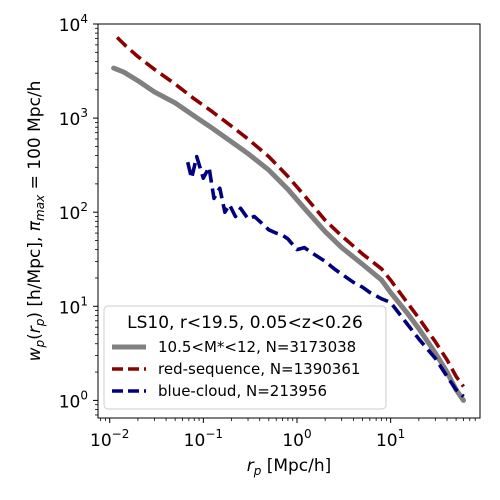 The width and height of the screenshot is (500, 500). Describe the element at coordinates (73, 306) in the screenshot. I see `y-tick-label-1: 10¹` at that location.